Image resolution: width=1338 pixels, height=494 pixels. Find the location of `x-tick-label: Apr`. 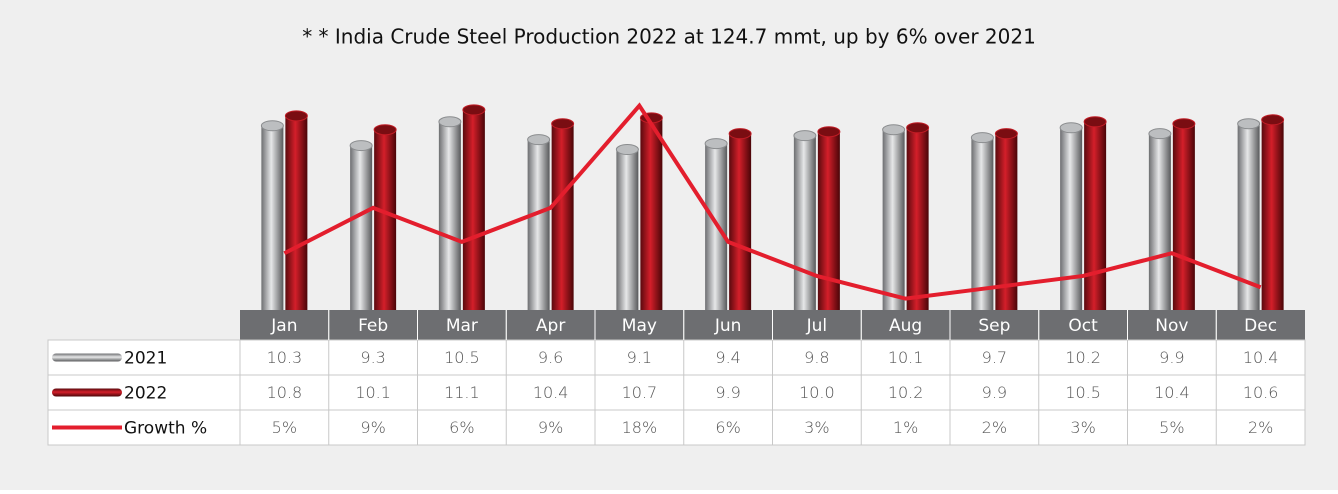

x-tick-label: Apr is located at coordinates (550, 326).